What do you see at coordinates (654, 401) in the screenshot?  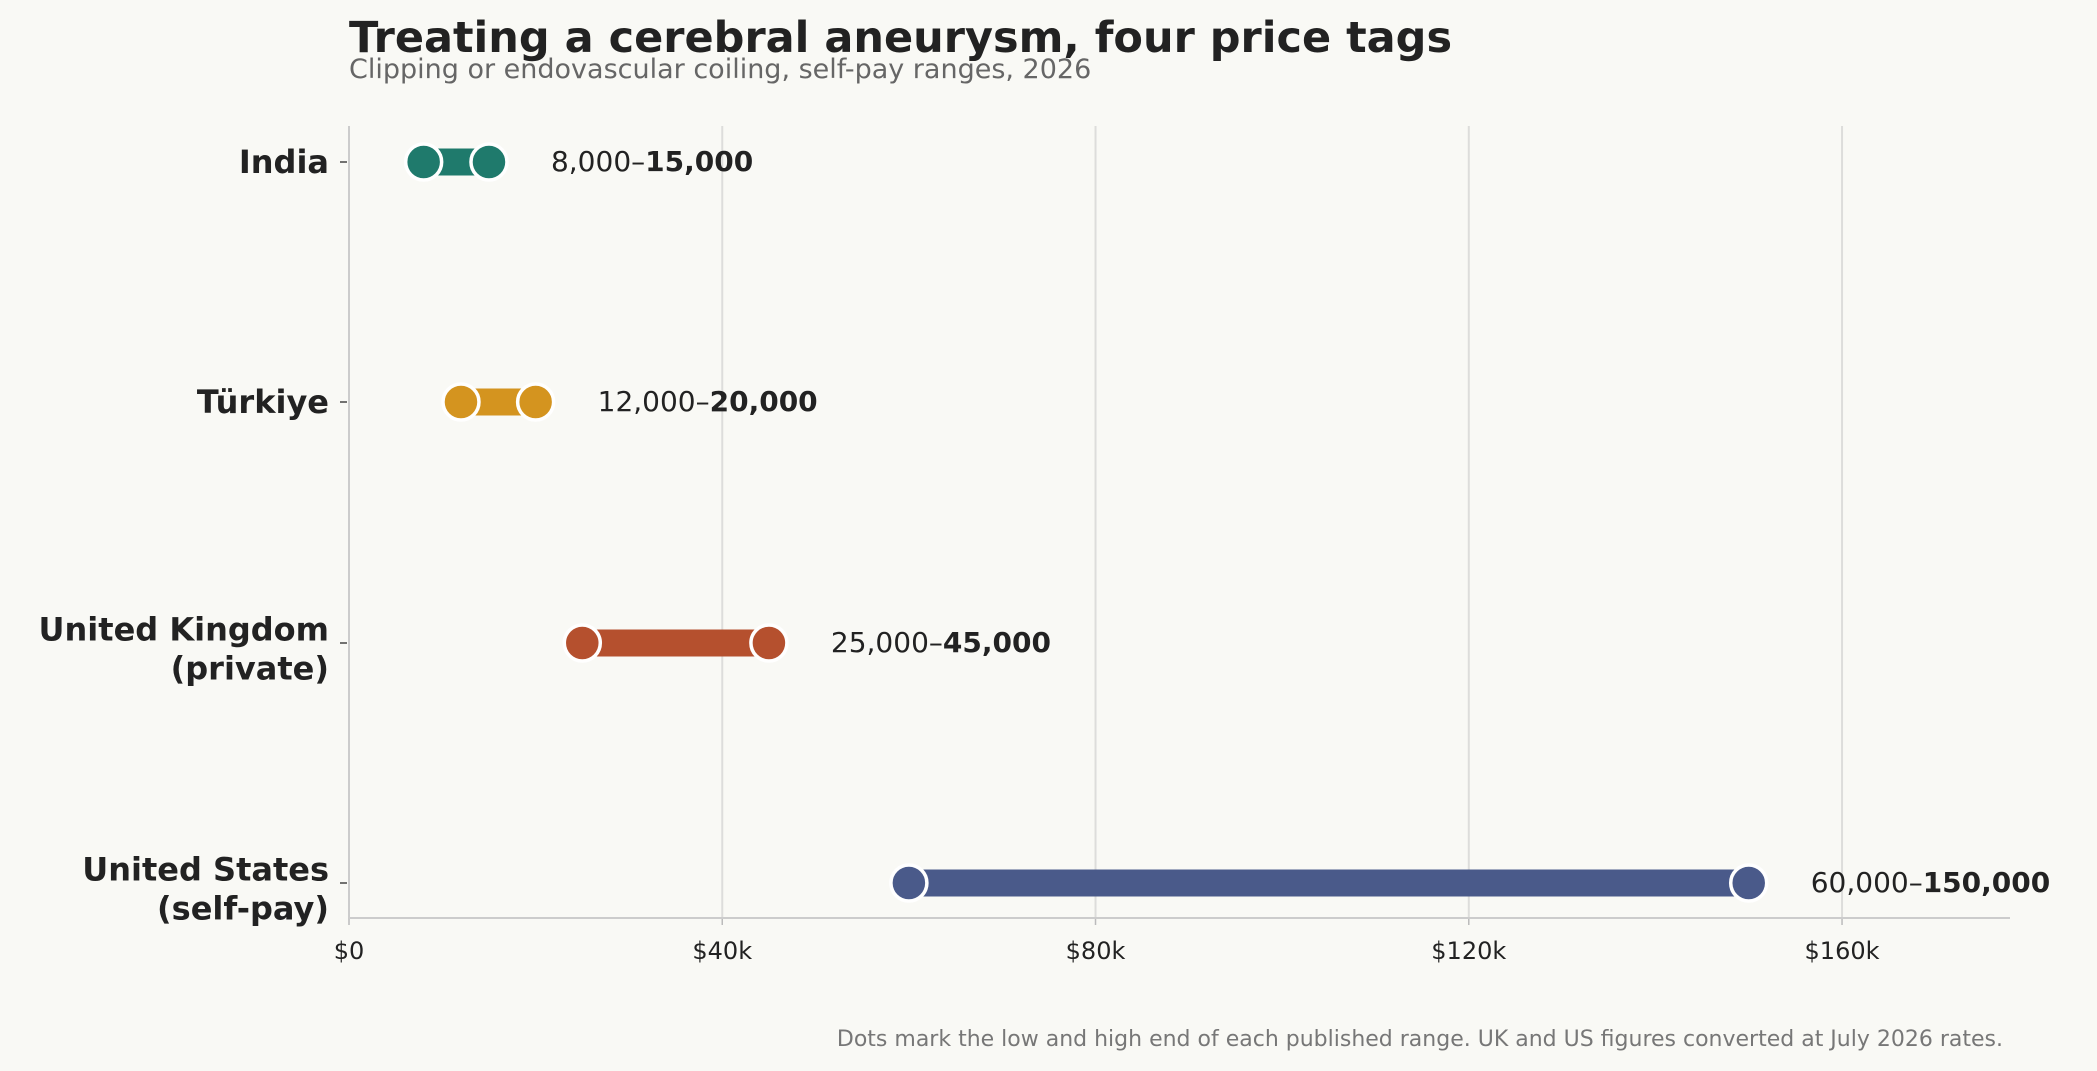 I see `range-low-value: 12,000–` at bounding box center [654, 401].